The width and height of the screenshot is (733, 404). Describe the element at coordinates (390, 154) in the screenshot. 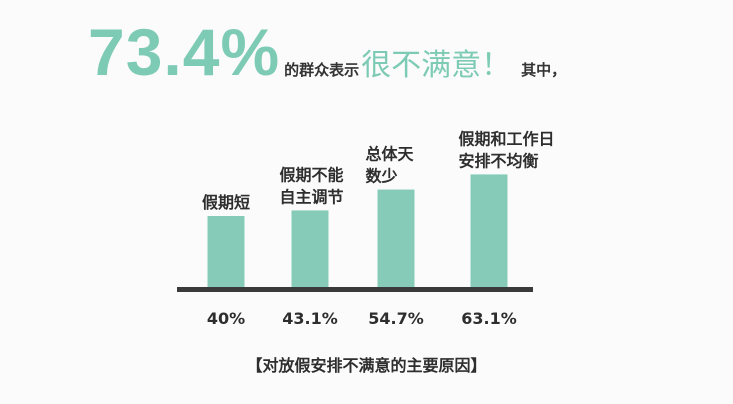

I see `category-label: 总体天` at that location.